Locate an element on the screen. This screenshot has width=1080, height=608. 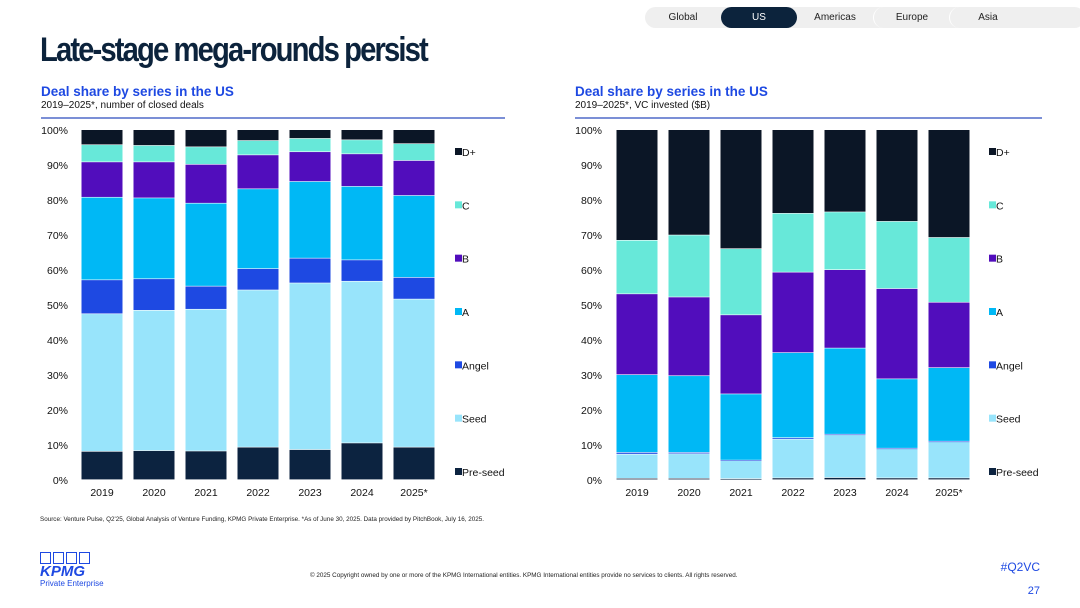
y-tick-label: 20% is located at coordinates (57, 411).